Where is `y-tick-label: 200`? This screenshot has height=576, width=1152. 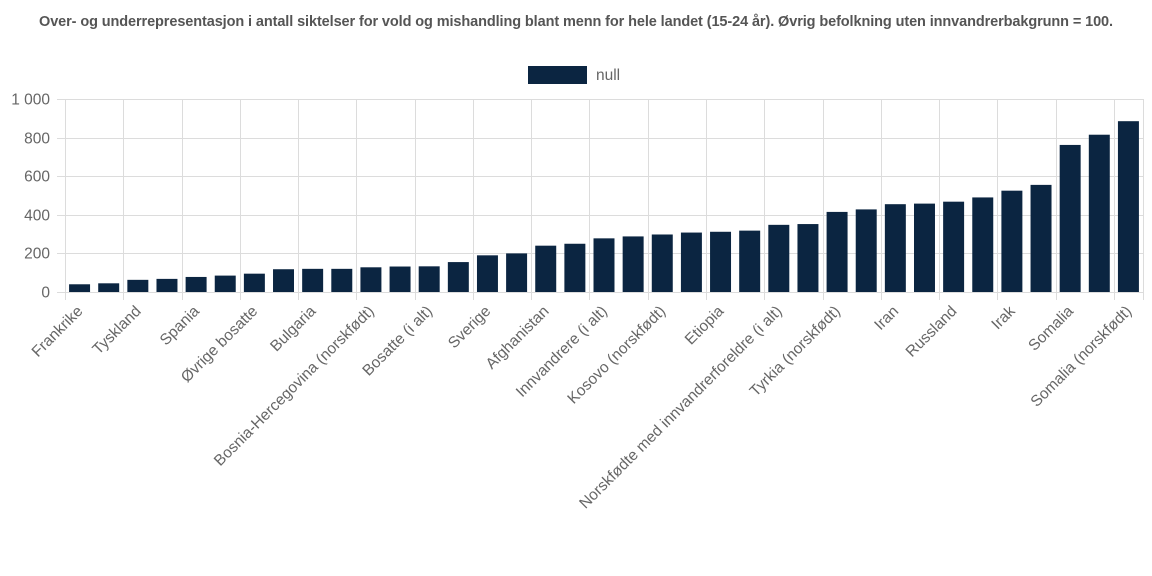 y-tick-label: 200 is located at coordinates (37, 254).